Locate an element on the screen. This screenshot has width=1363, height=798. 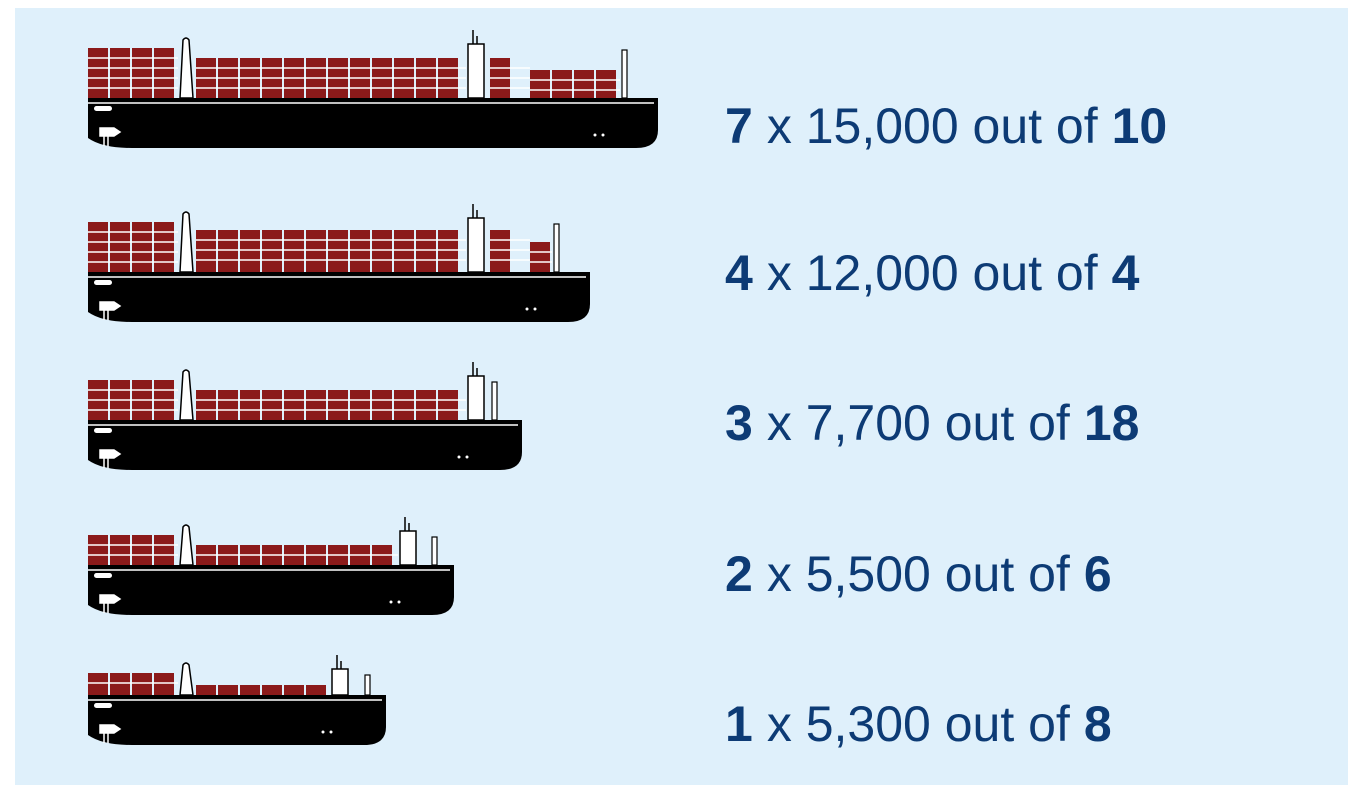
capacity-label: x 5,500 out of is located at coordinates (918, 574).